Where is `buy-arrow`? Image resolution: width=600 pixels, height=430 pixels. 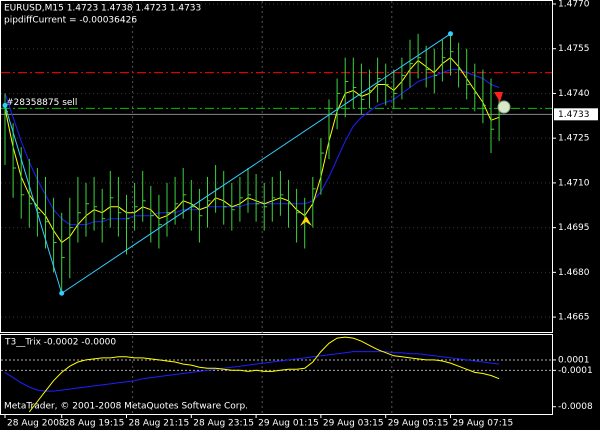 buy-arrow is located at coordinates (306, 221).